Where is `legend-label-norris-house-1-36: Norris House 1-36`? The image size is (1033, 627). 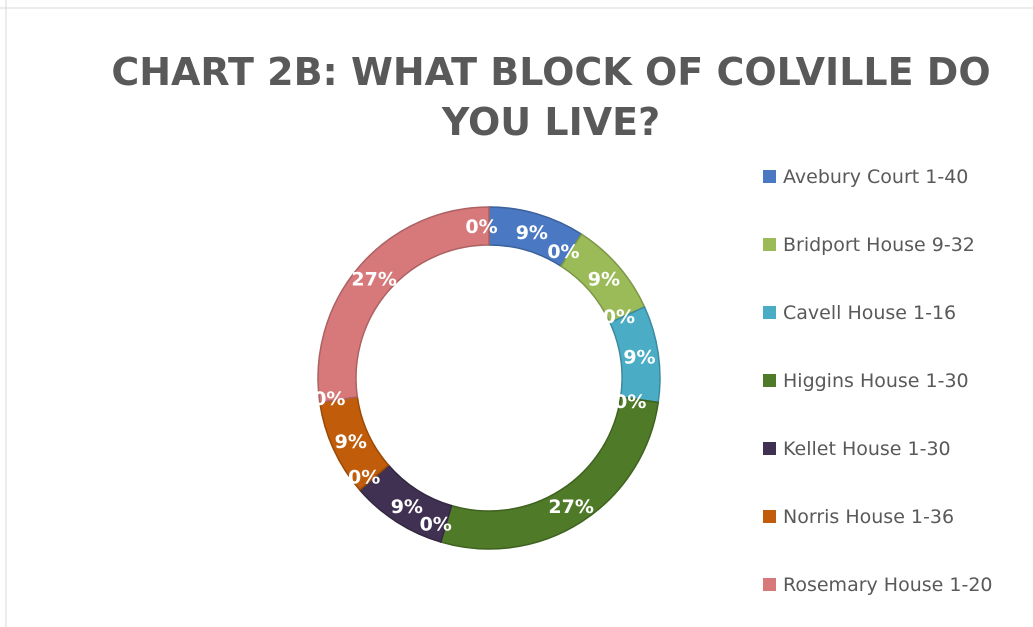
legend-label-norris-house-1-36: Norris House 1-36 is located at coordinates (868, 517).